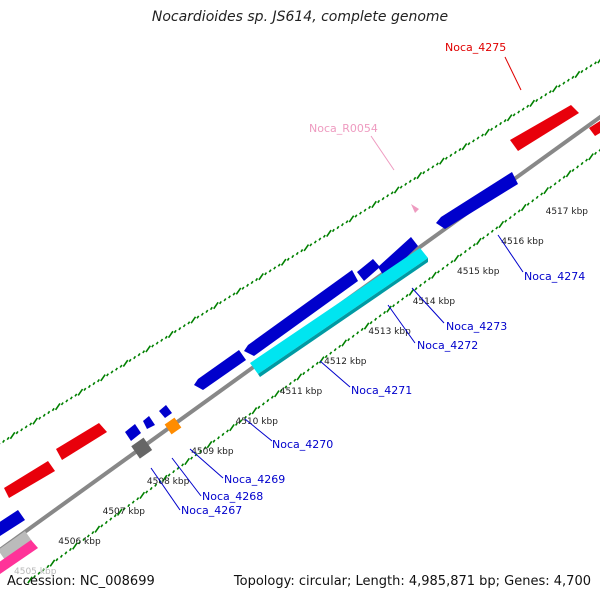 The width and height of the screenshot is (600, 600). I want to click on kbp-label: 4515 kbp, so click(478, 272).